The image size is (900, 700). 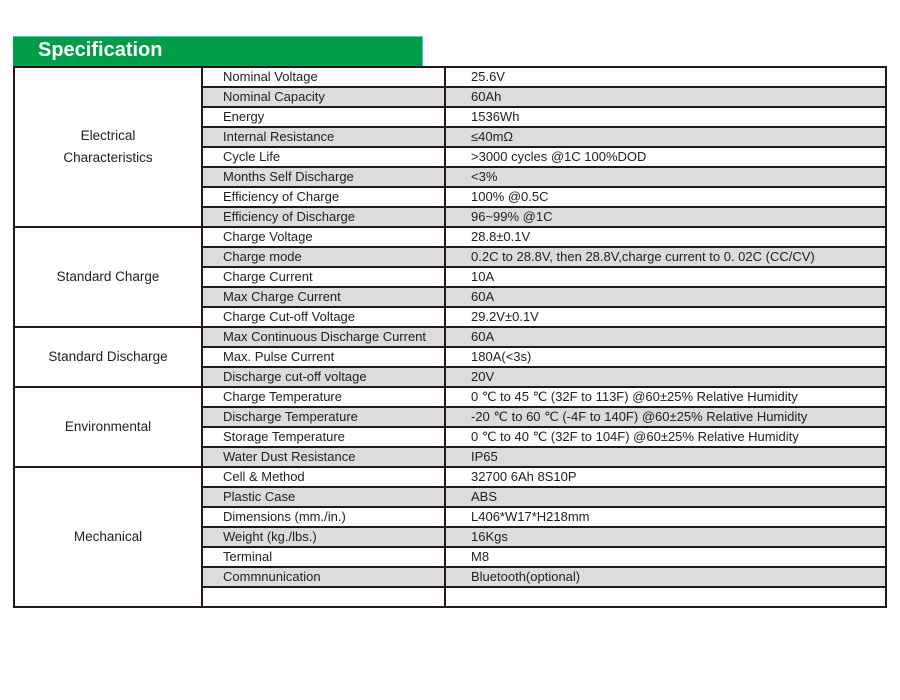 What do you see at coordinates (665, 377) in the screenshot?
I see `spec-value: 20V` at bounding box center [665, 377].